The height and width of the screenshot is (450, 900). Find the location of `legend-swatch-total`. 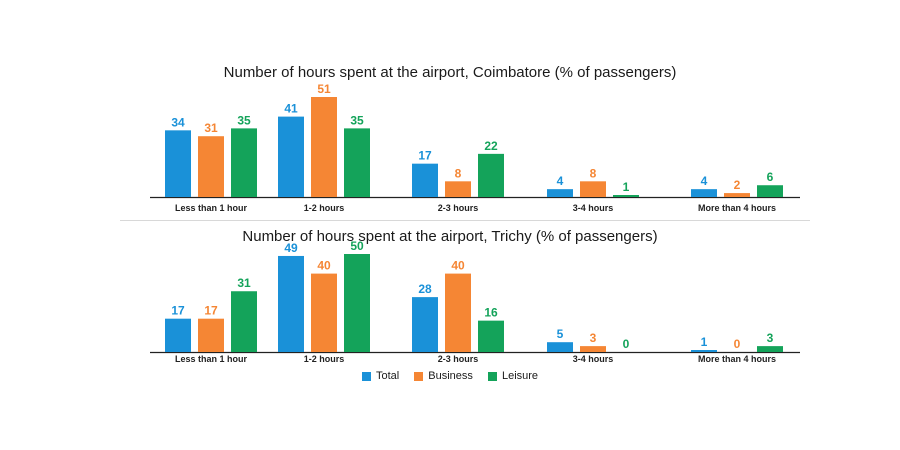

legend-swatch-total is located at coordinates (366, 376).